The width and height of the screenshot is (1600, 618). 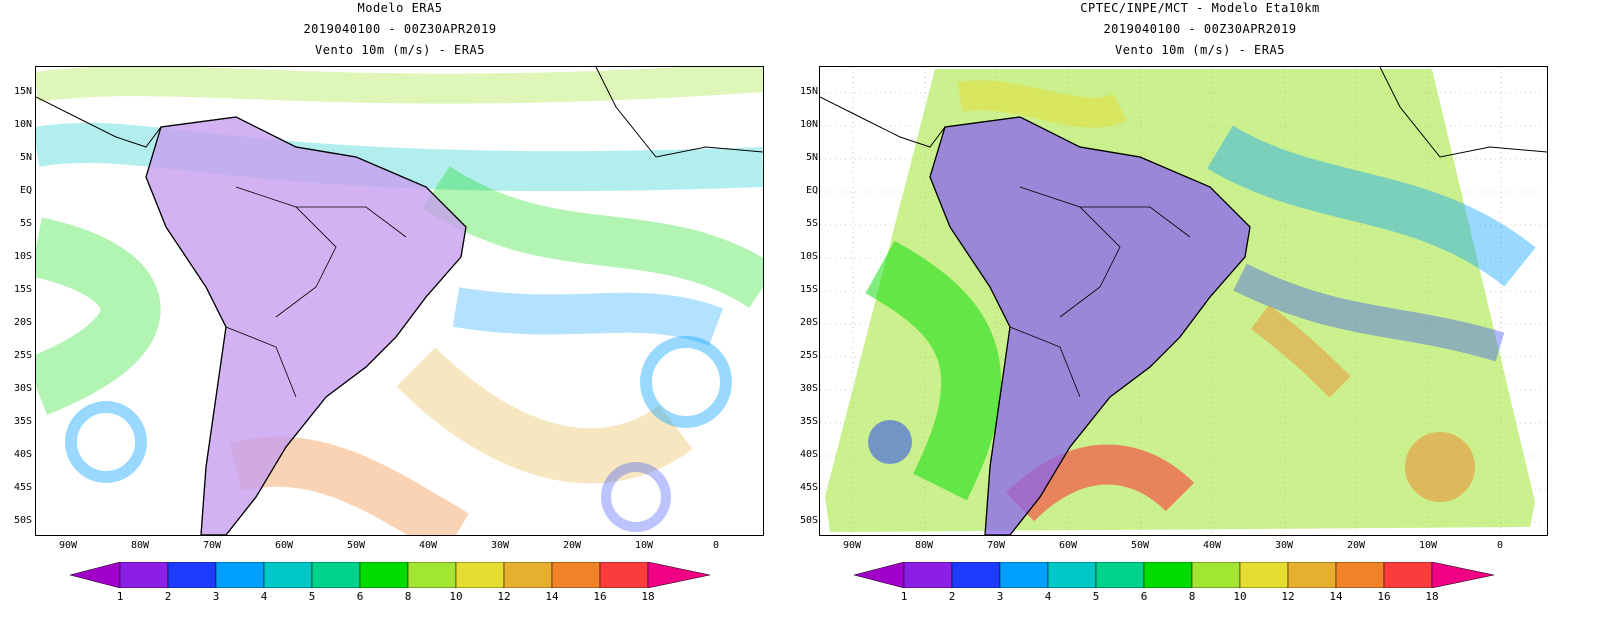 I want to click on left-lon-label: 60W, so click(x=284, y=545).